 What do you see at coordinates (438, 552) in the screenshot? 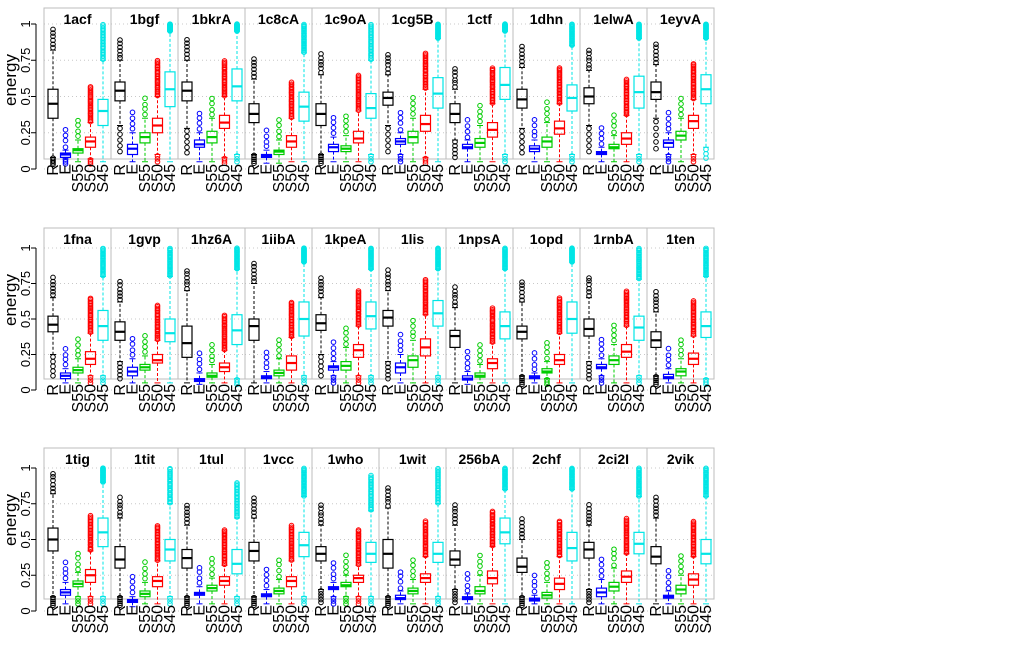
I see `box-iqr` at bounding box center [438, 552].